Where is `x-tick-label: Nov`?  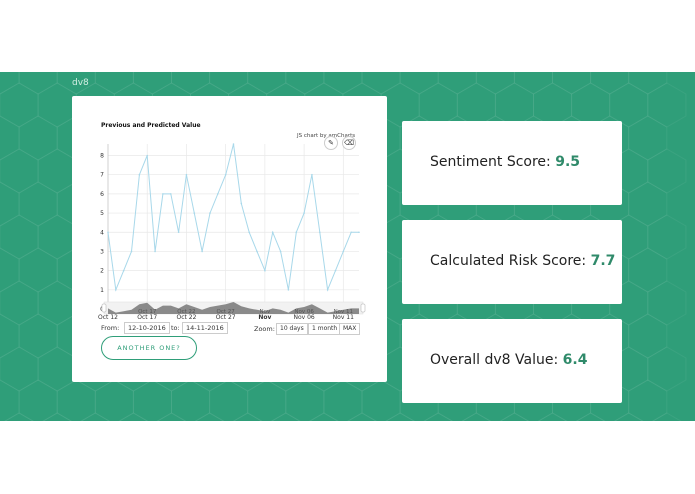 x-tick-label: Nov is located at coordinates (264, 317).